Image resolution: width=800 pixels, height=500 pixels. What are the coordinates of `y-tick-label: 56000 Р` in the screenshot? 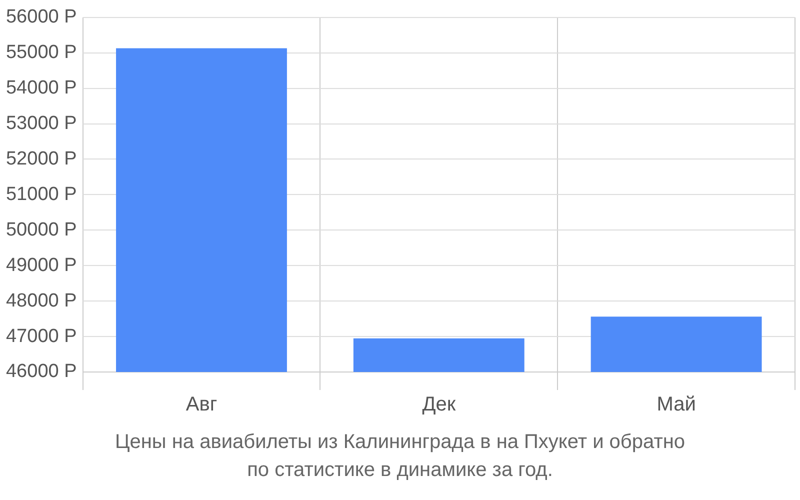 It's located at (41, 17).